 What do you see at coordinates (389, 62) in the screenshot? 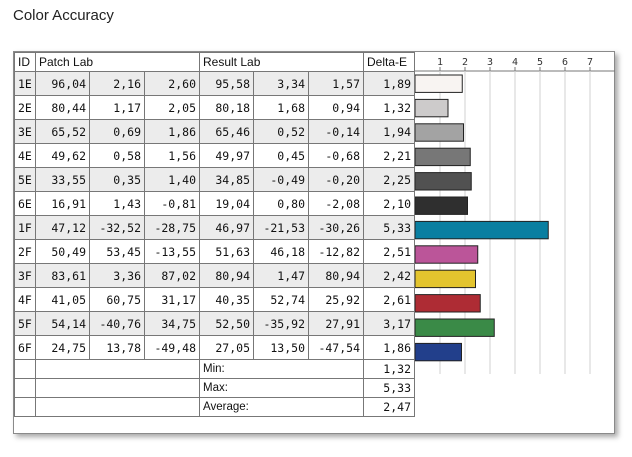
I see `header-delta-e: Delta-E` at bounding box center [389, 62].